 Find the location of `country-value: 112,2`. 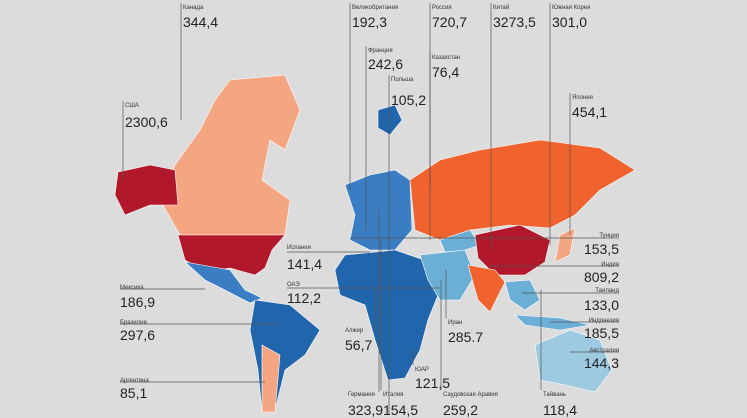

country-value: 112,2 is located at coordinates (304, 298).